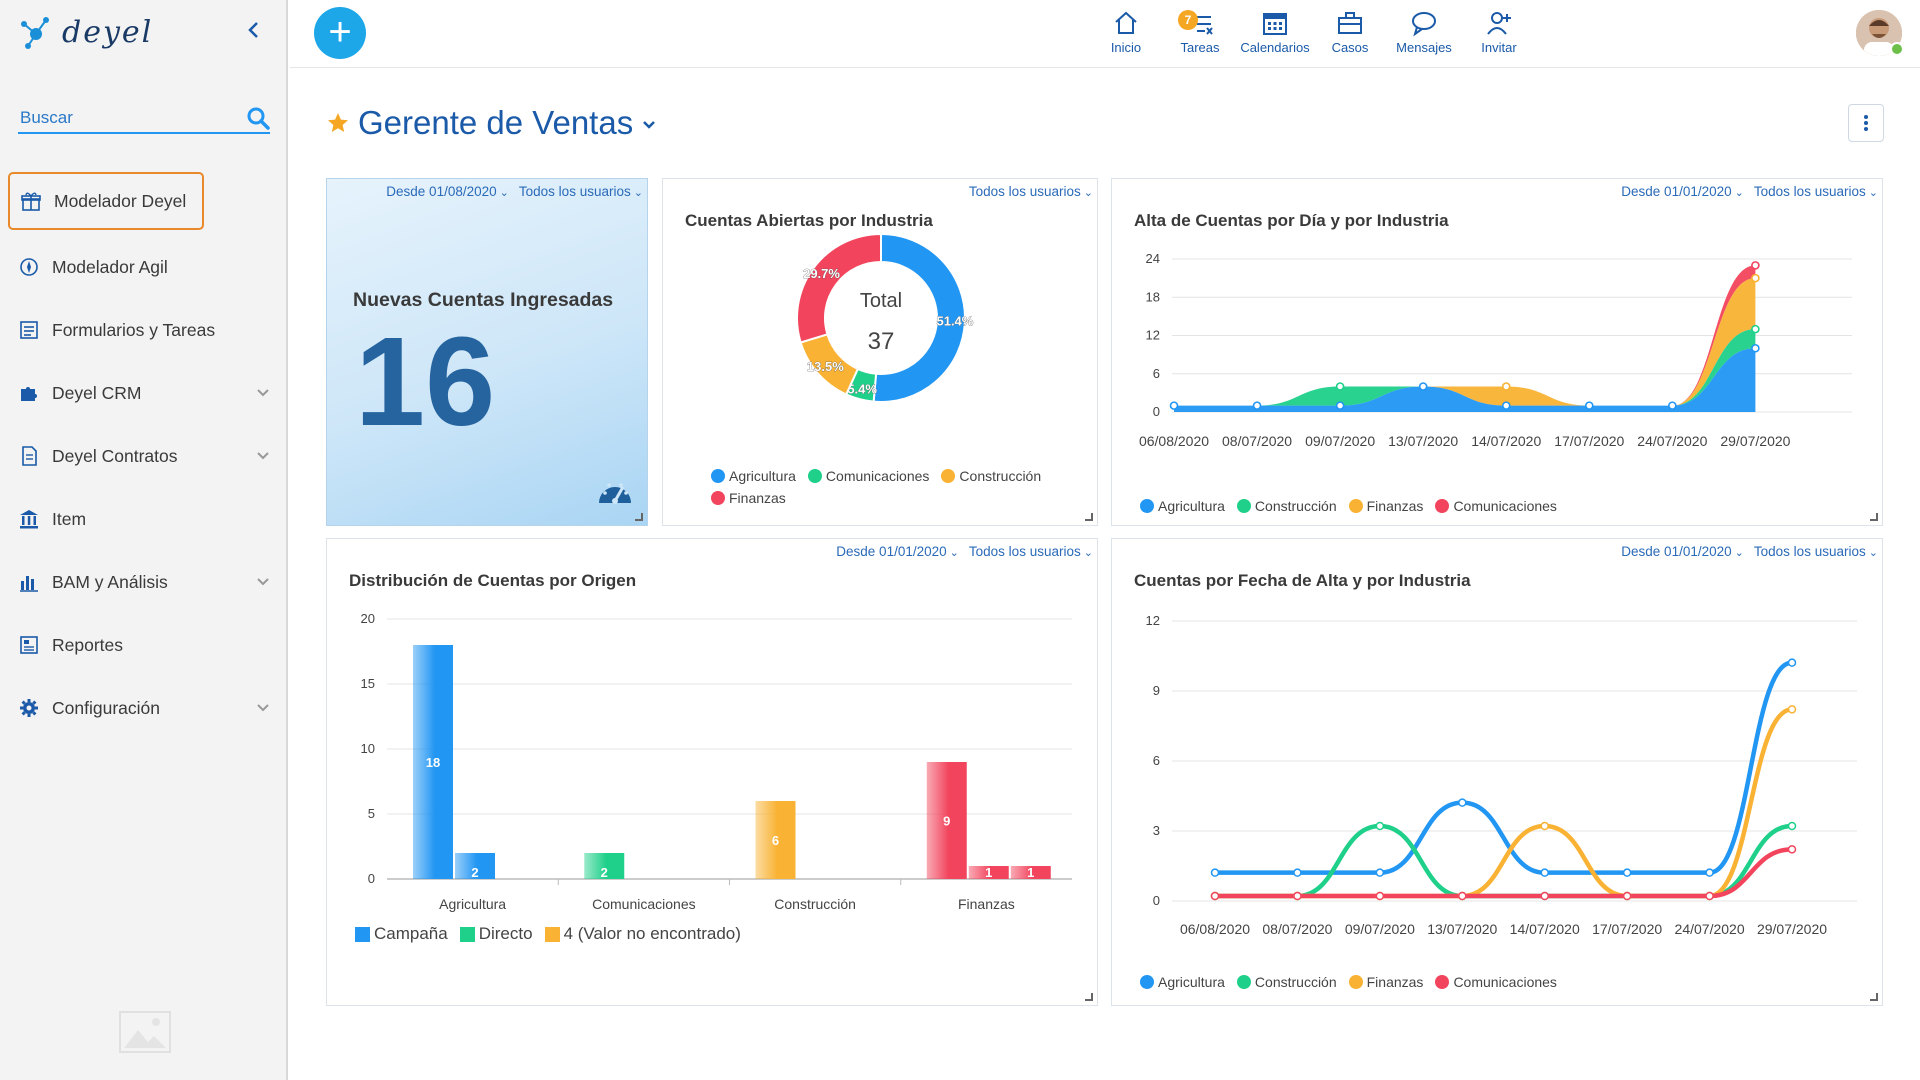  What do you see at coordinates (254, 32) in the screenshot?
I see `collapse-sidebar-button` at bounding box center [254, 32].